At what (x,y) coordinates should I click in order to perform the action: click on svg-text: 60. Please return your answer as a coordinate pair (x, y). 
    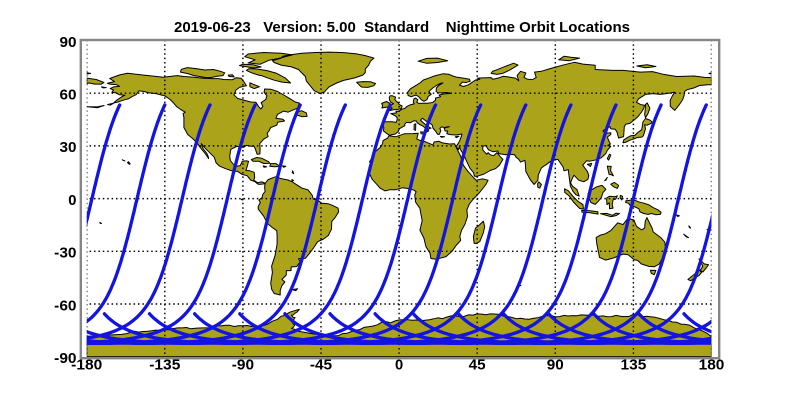
    Looking at the image, I should click on (68, 95).